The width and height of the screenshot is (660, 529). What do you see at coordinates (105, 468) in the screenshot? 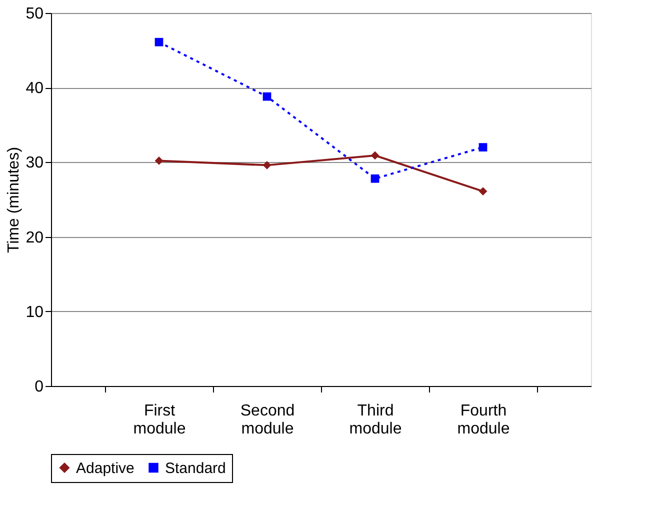
I see `legend-label: Adaptive` at bounding box center [105, 468].